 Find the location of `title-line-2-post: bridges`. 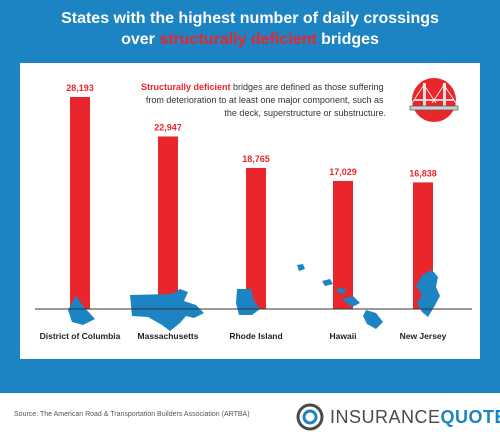

title-line-2-post: bridges is located at coordinates (347, 39).